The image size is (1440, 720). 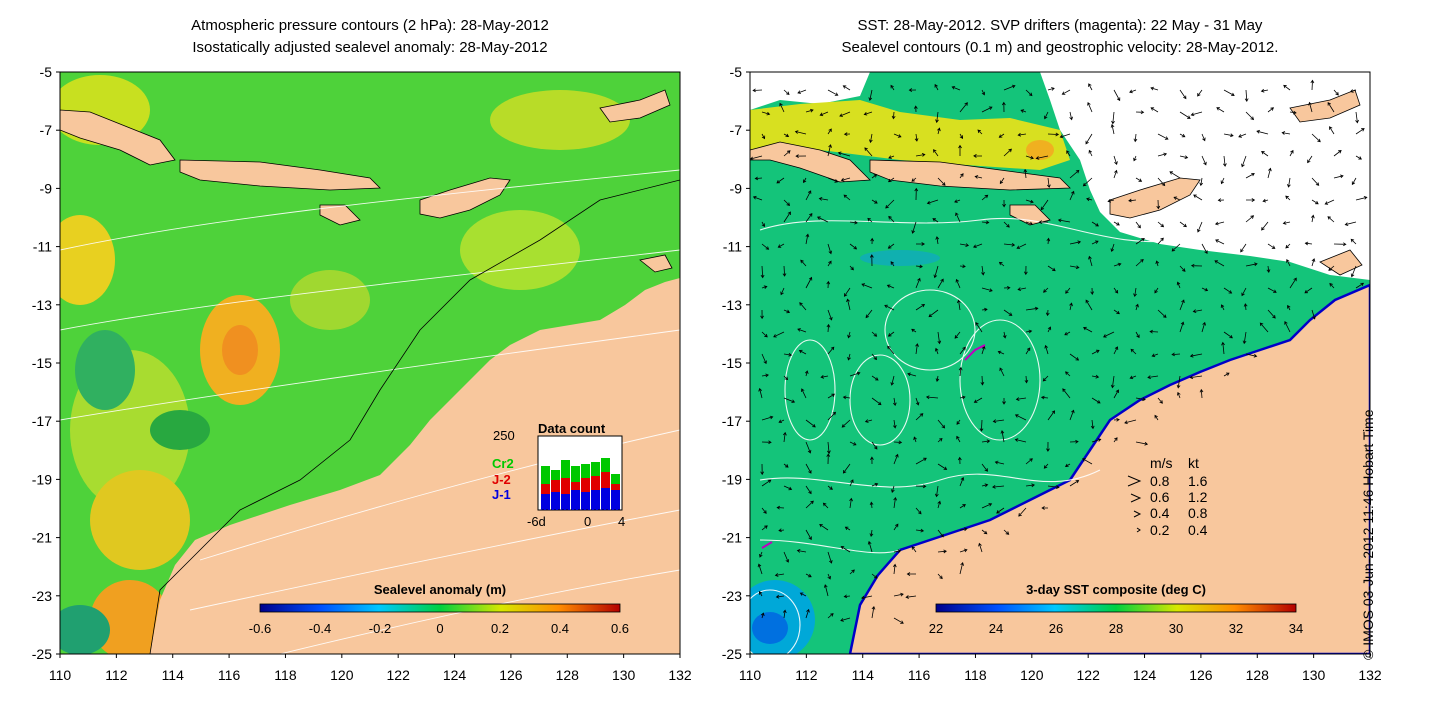 I want to click on right-colorbar-label: 3-day SST composite (deg C), so click(x=1116, y=589).